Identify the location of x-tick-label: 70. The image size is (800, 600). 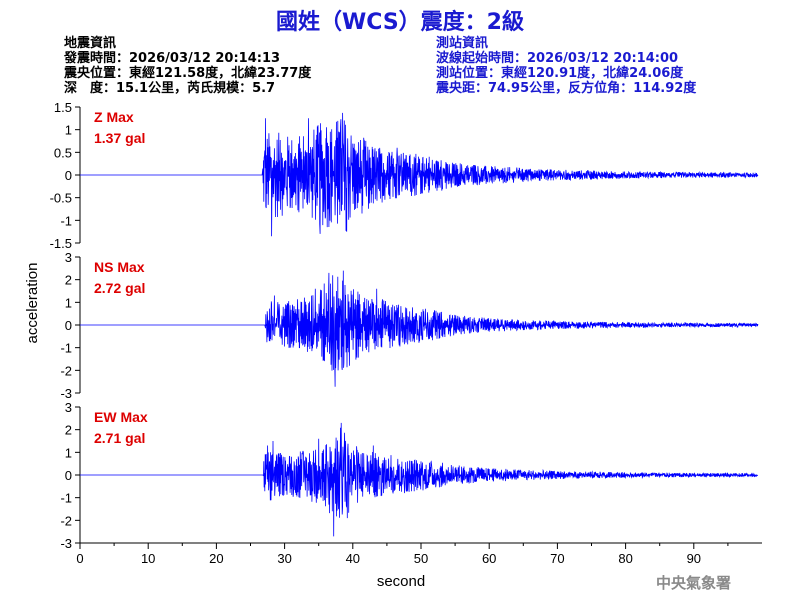
(557, 558).